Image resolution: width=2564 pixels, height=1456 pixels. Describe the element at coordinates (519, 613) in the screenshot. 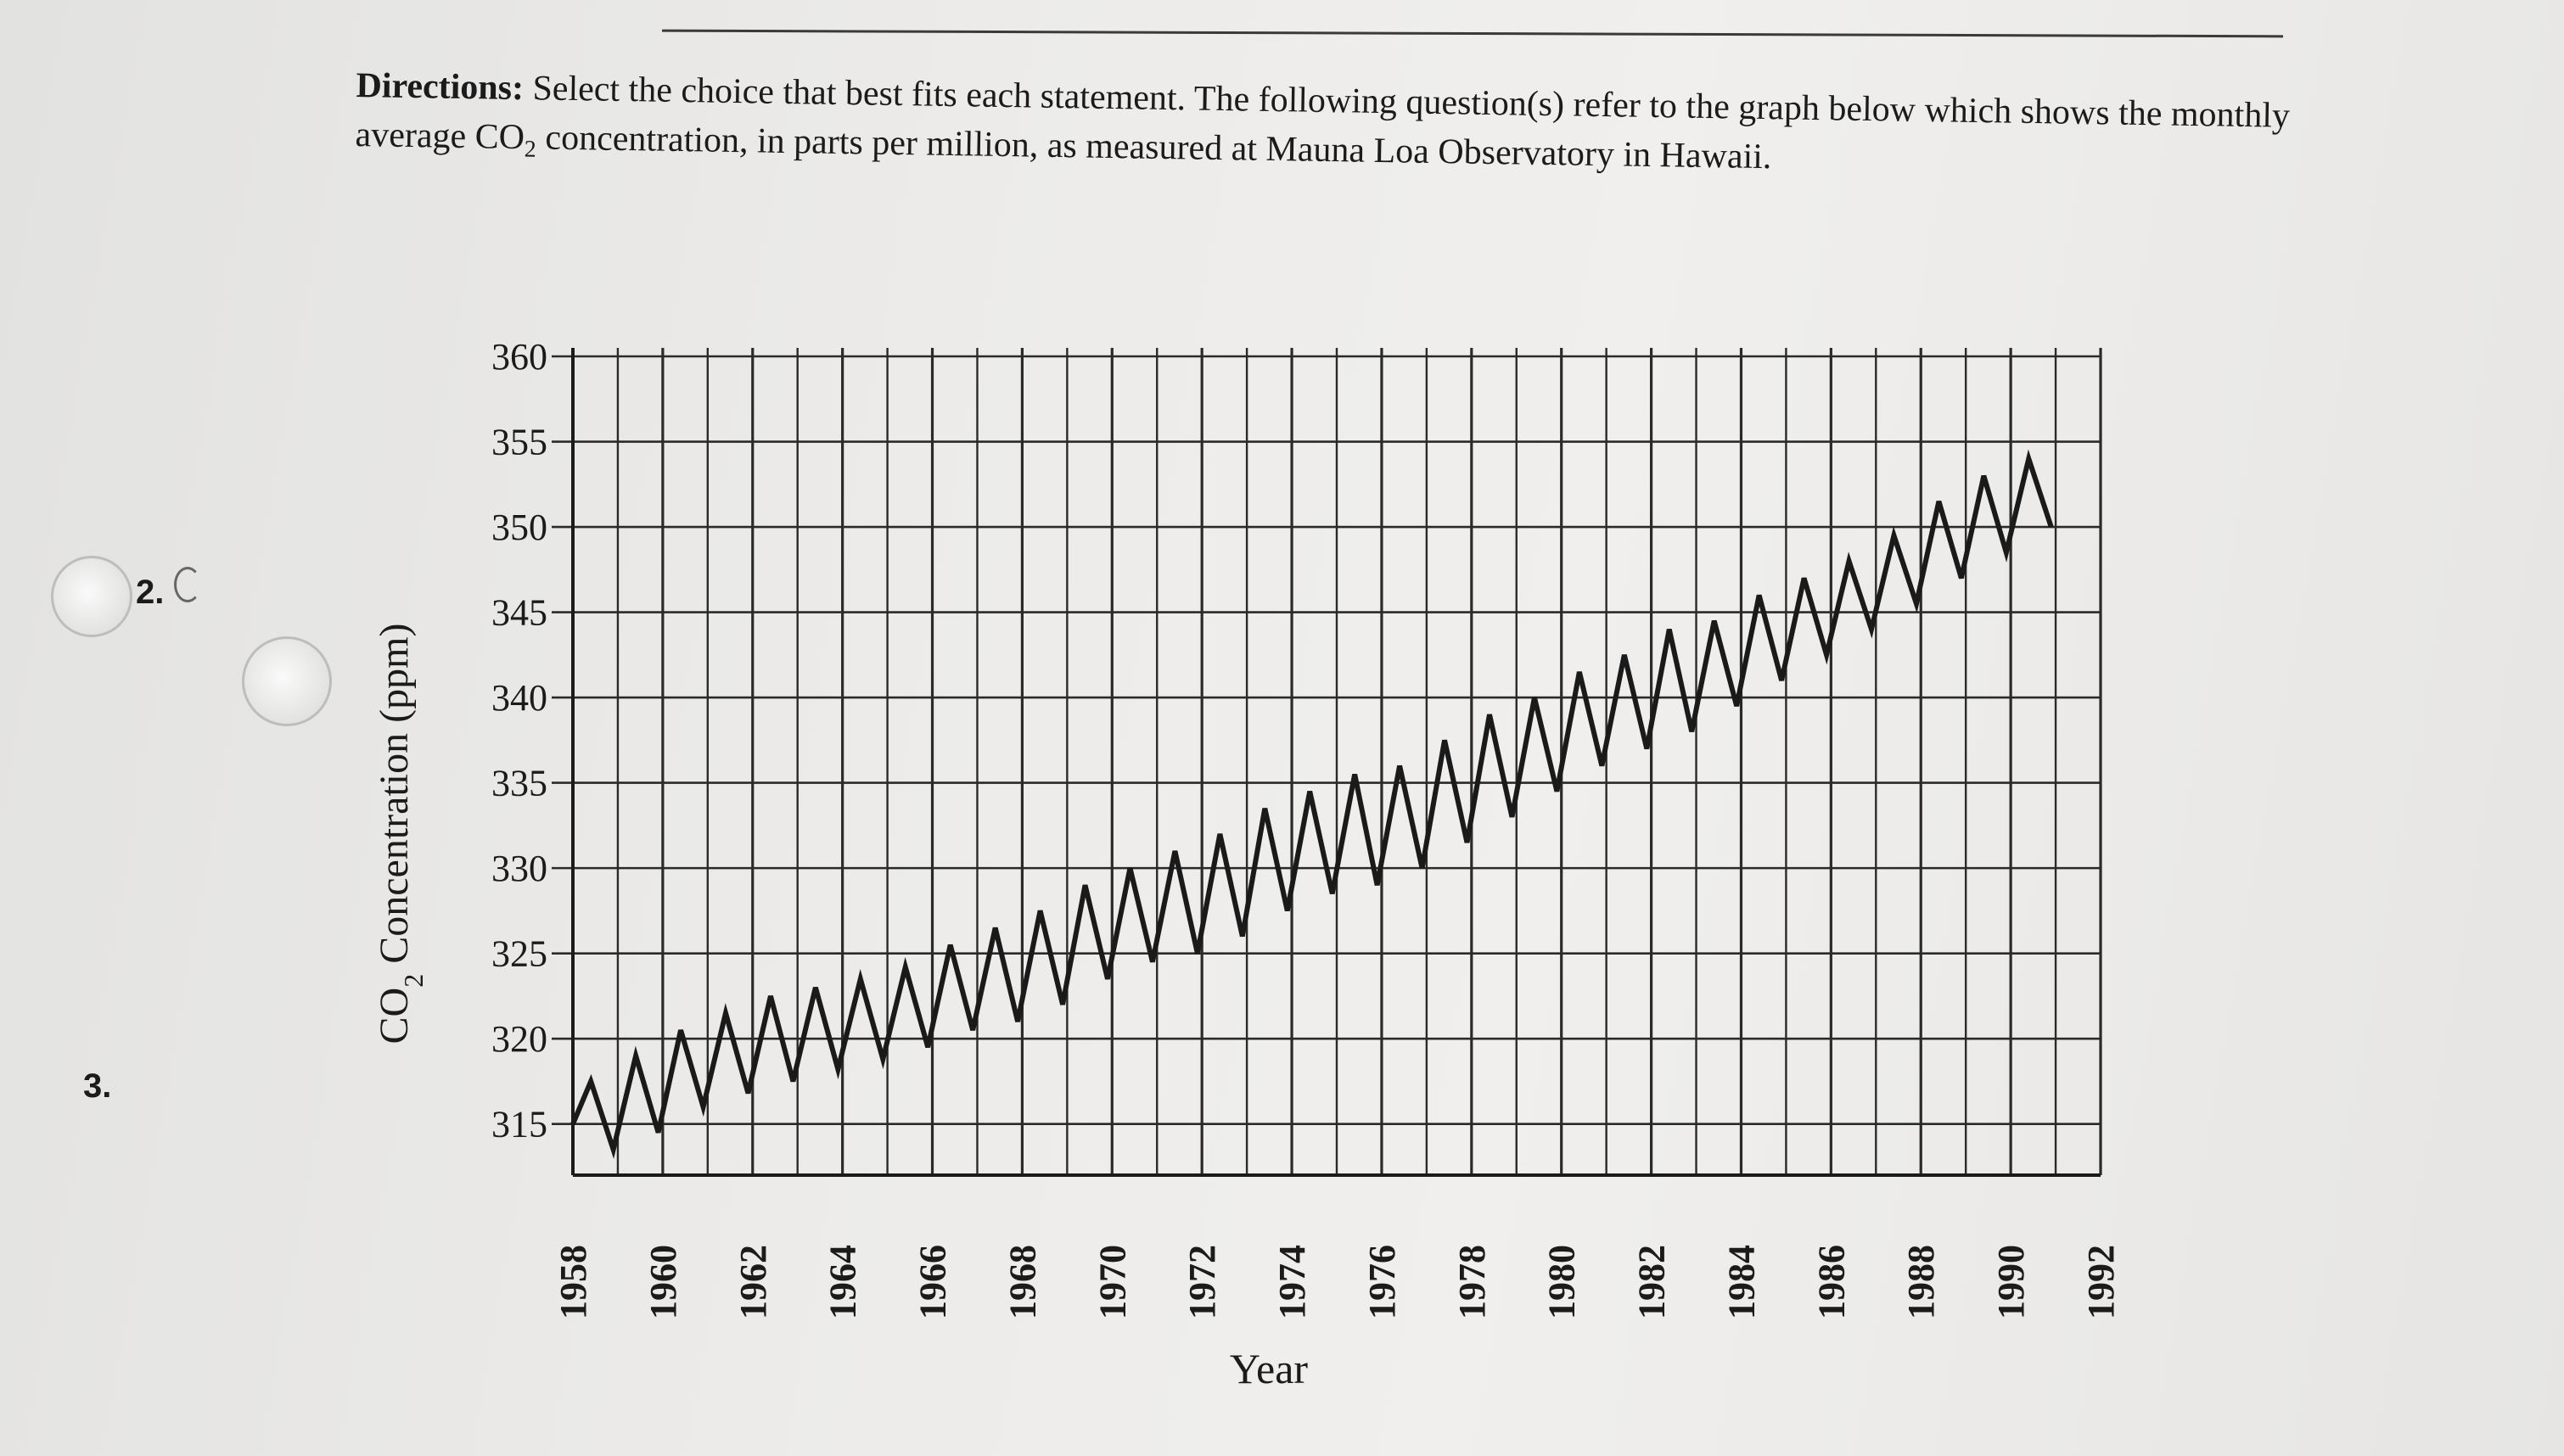

I see `y-tick-label-345: 345` at that location.